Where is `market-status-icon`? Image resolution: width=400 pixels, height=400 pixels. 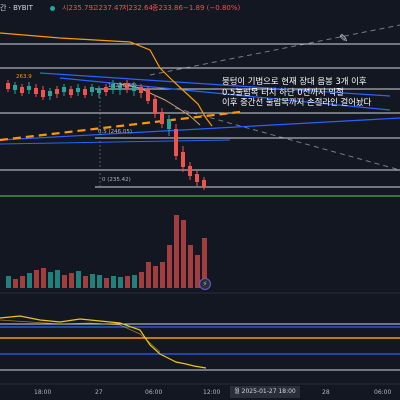
market-status-icon is located at coordinates (52, 8).